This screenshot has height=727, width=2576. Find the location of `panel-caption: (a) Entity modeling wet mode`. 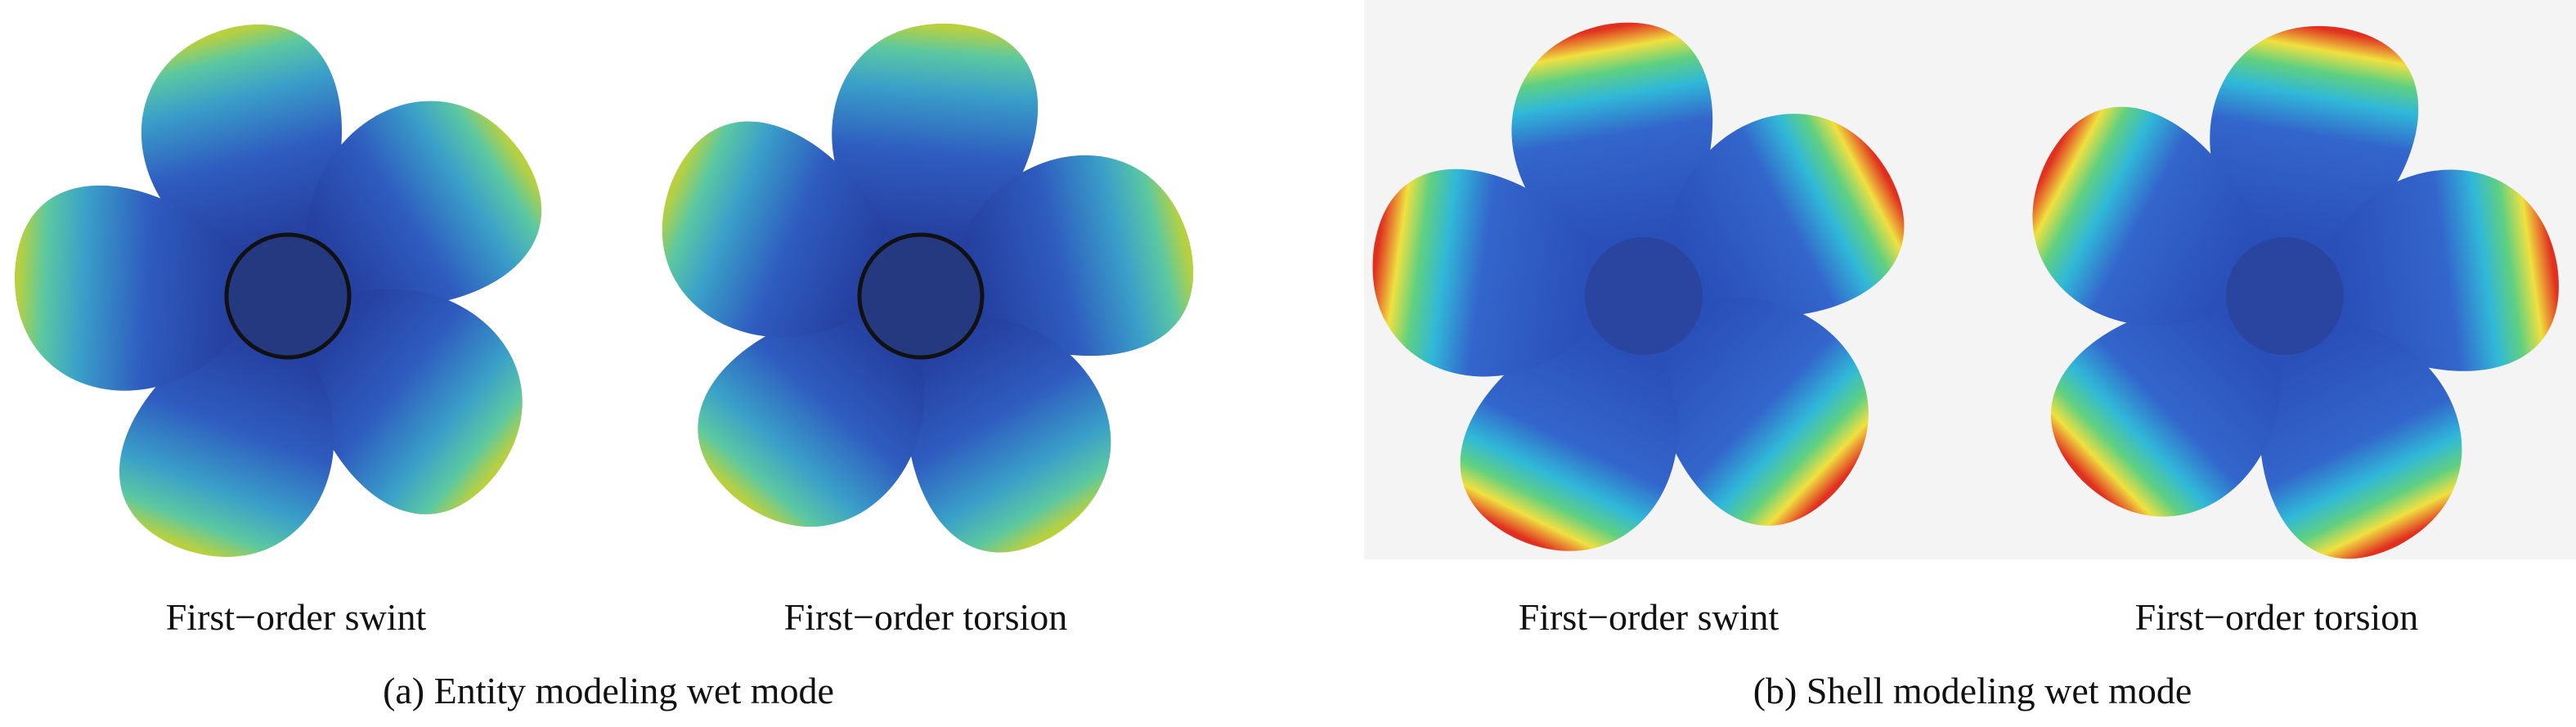

panel-caption: (a) Entity modeling wet mode is located at coordinates (608, 690).